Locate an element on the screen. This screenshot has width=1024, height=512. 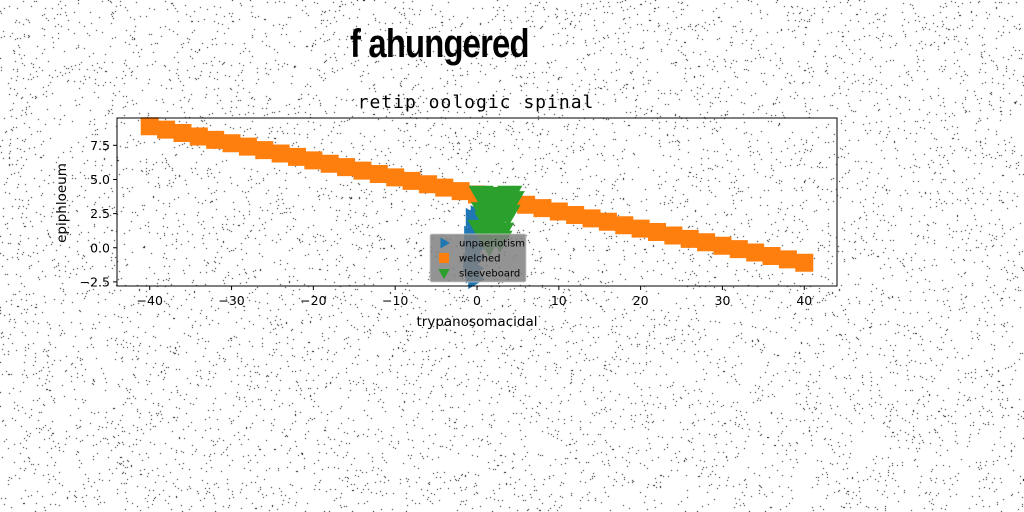
figure-suptitle: f ahungered is located at coordinates (440, 44).